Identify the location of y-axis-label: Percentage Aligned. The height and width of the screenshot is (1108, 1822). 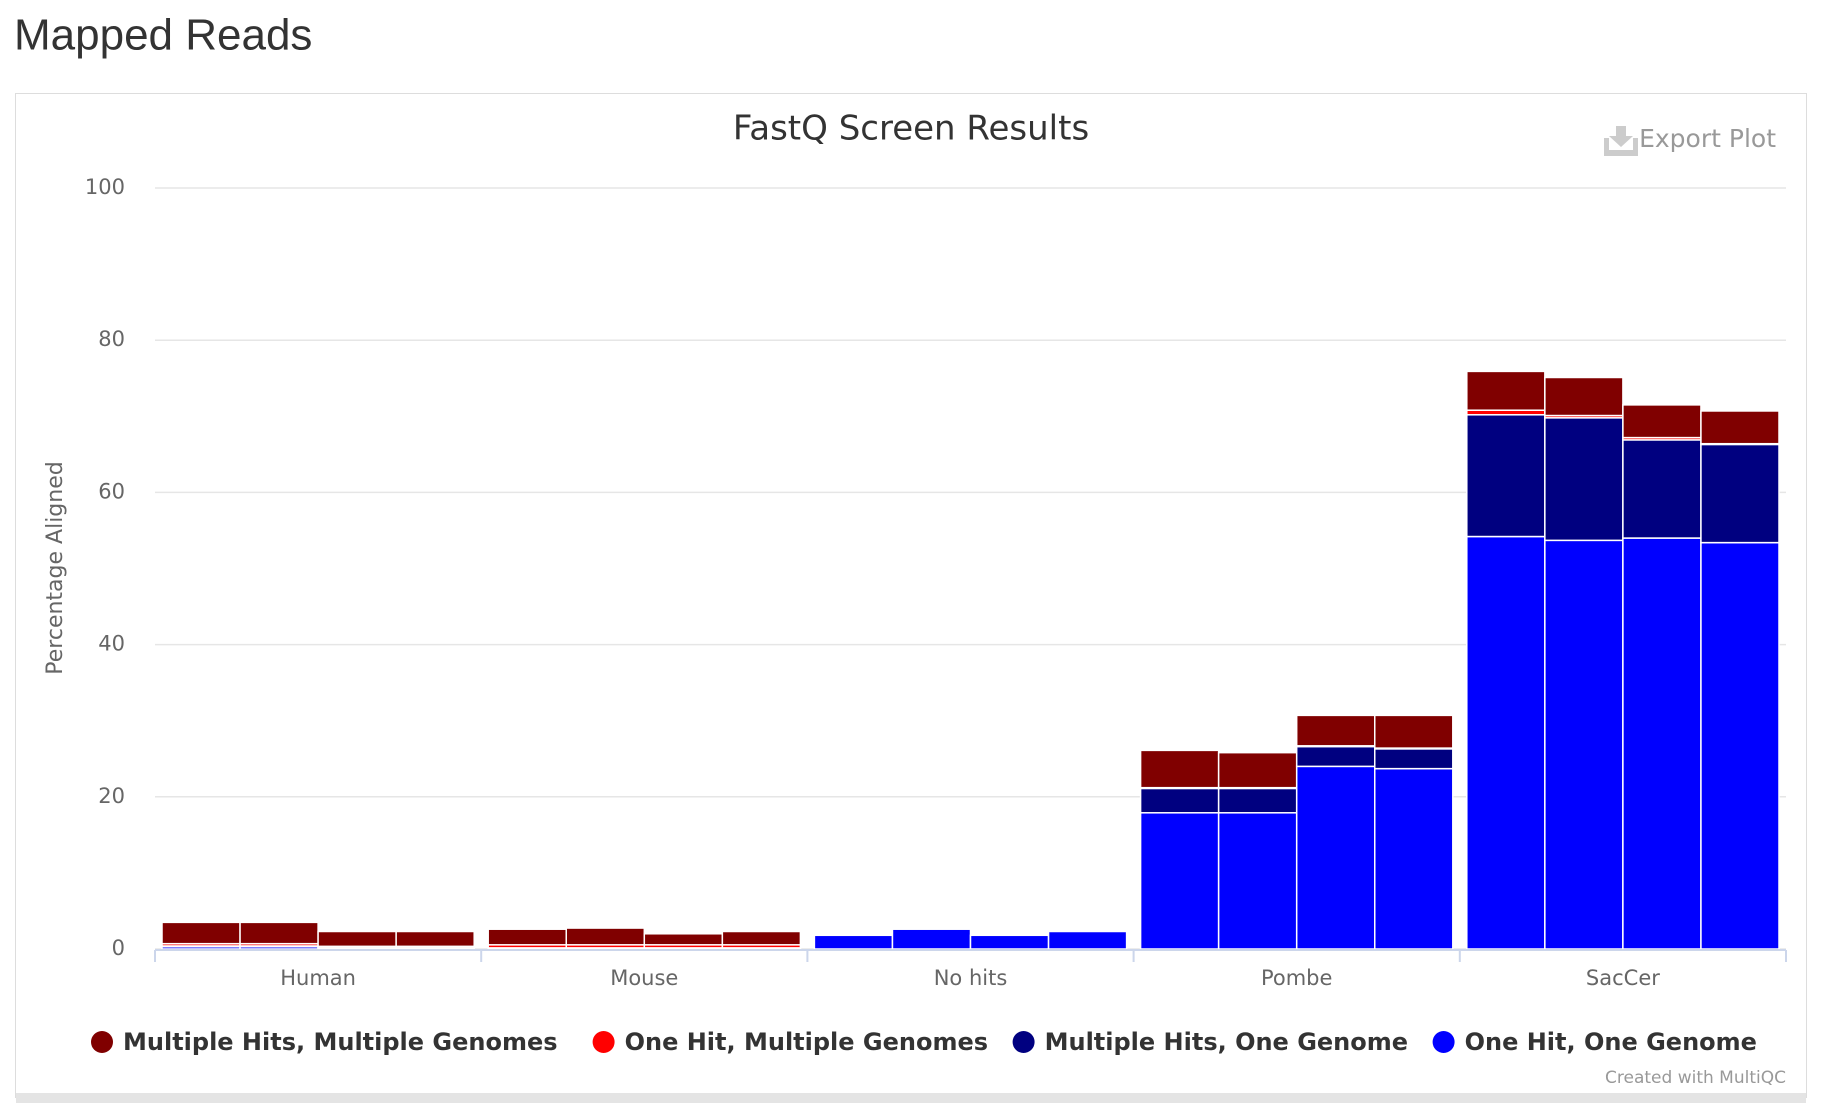
(55, 567).